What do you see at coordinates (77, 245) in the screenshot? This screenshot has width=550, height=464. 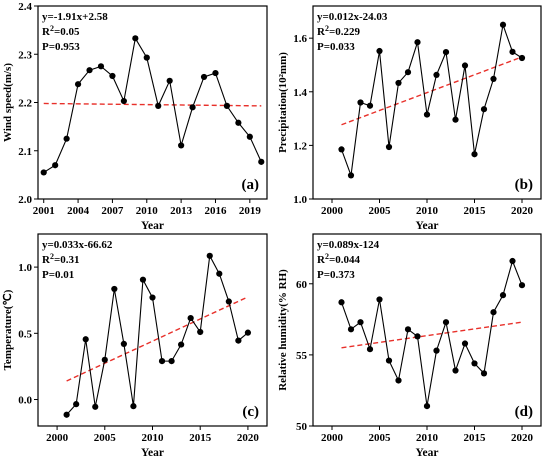 I see `regression-equation: y=0.033x-66.62` at bounding box center [77, 245].